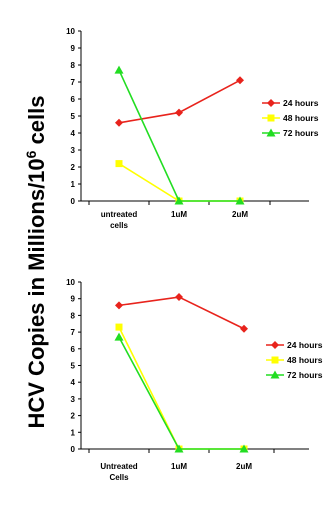 The height and width of the screenshot is (523, 329). I want to click on y-axis-label: HCV Copies in Millions/106 cells, so click(36, 262).